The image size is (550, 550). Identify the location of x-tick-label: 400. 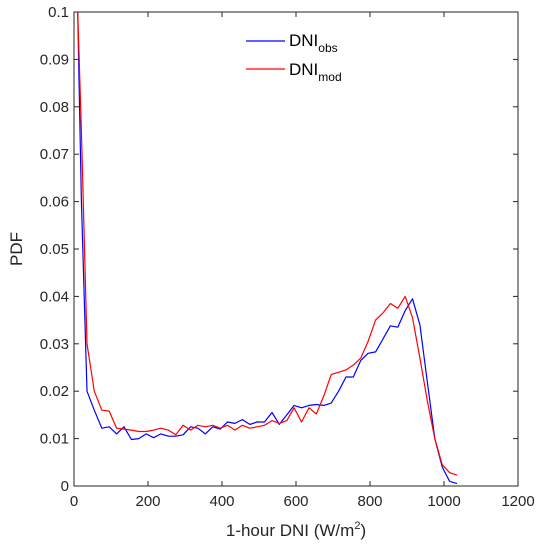
(221, 501).